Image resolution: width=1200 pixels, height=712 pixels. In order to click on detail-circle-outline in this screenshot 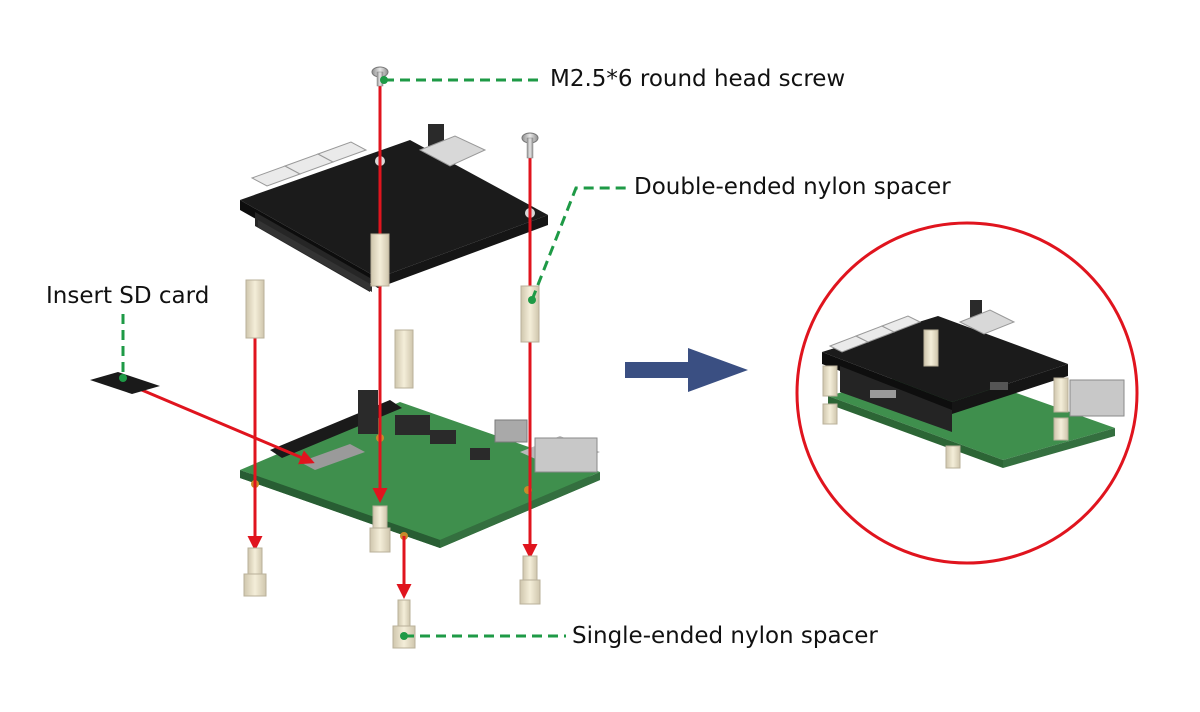, I will do `click(967, 393)`.